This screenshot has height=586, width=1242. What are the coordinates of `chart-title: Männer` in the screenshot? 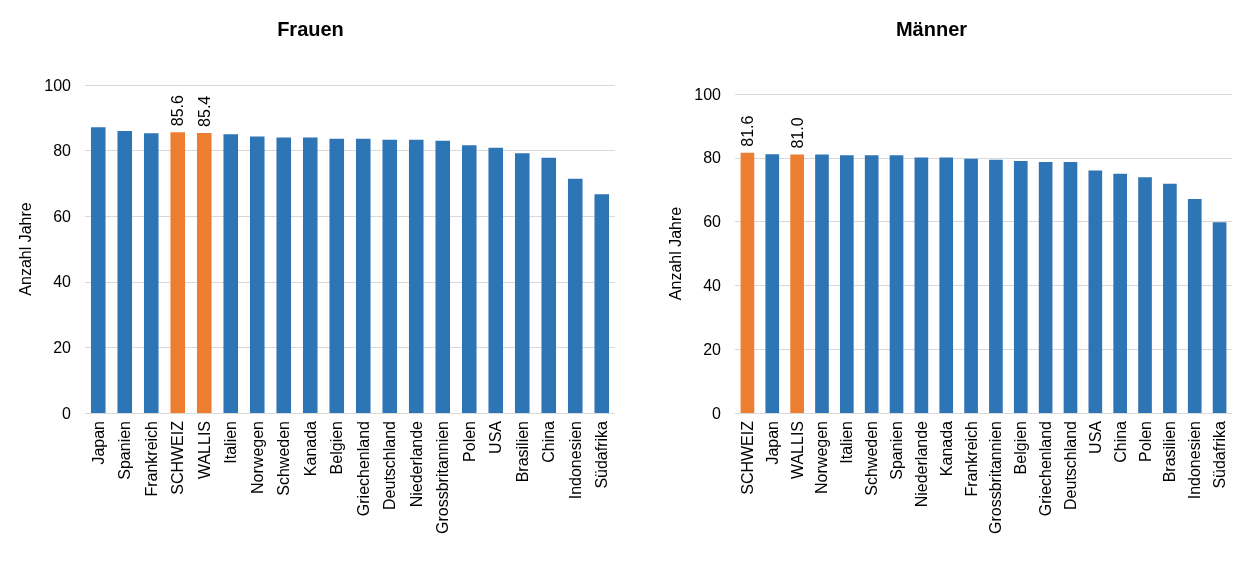 It's located at (931, 29).